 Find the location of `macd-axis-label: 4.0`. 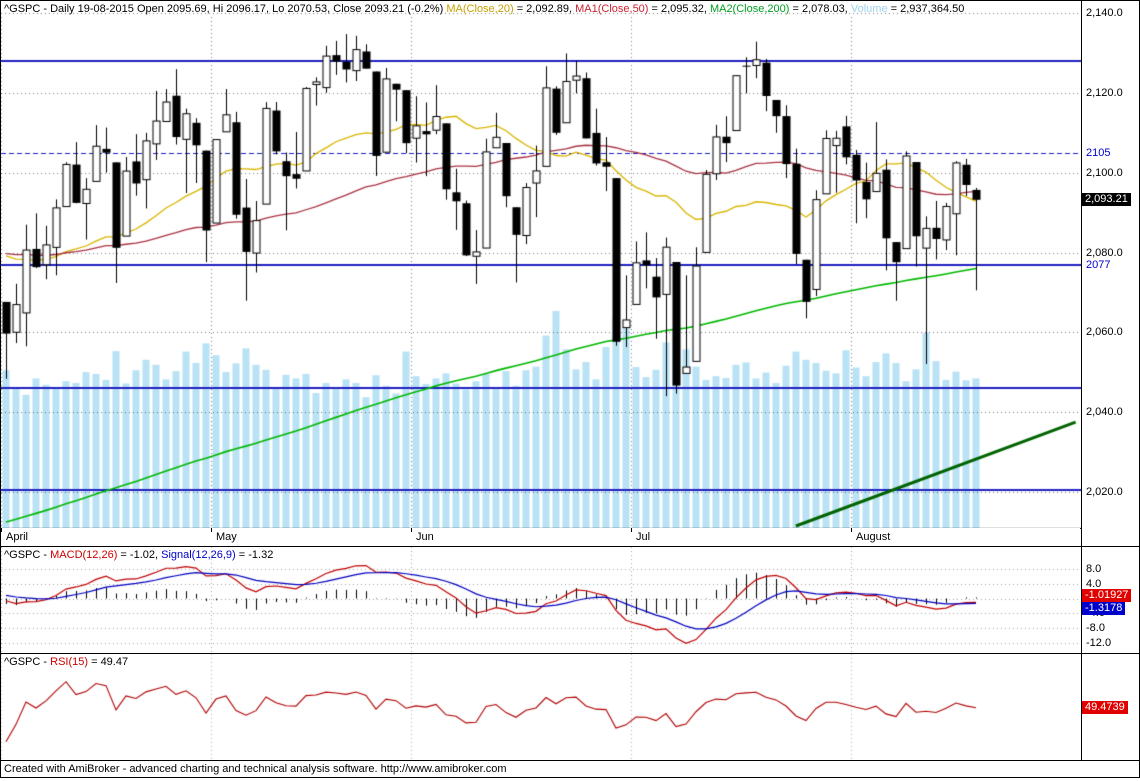

macd-axis-label: 4.0 is located at coordinates (1094, 583).